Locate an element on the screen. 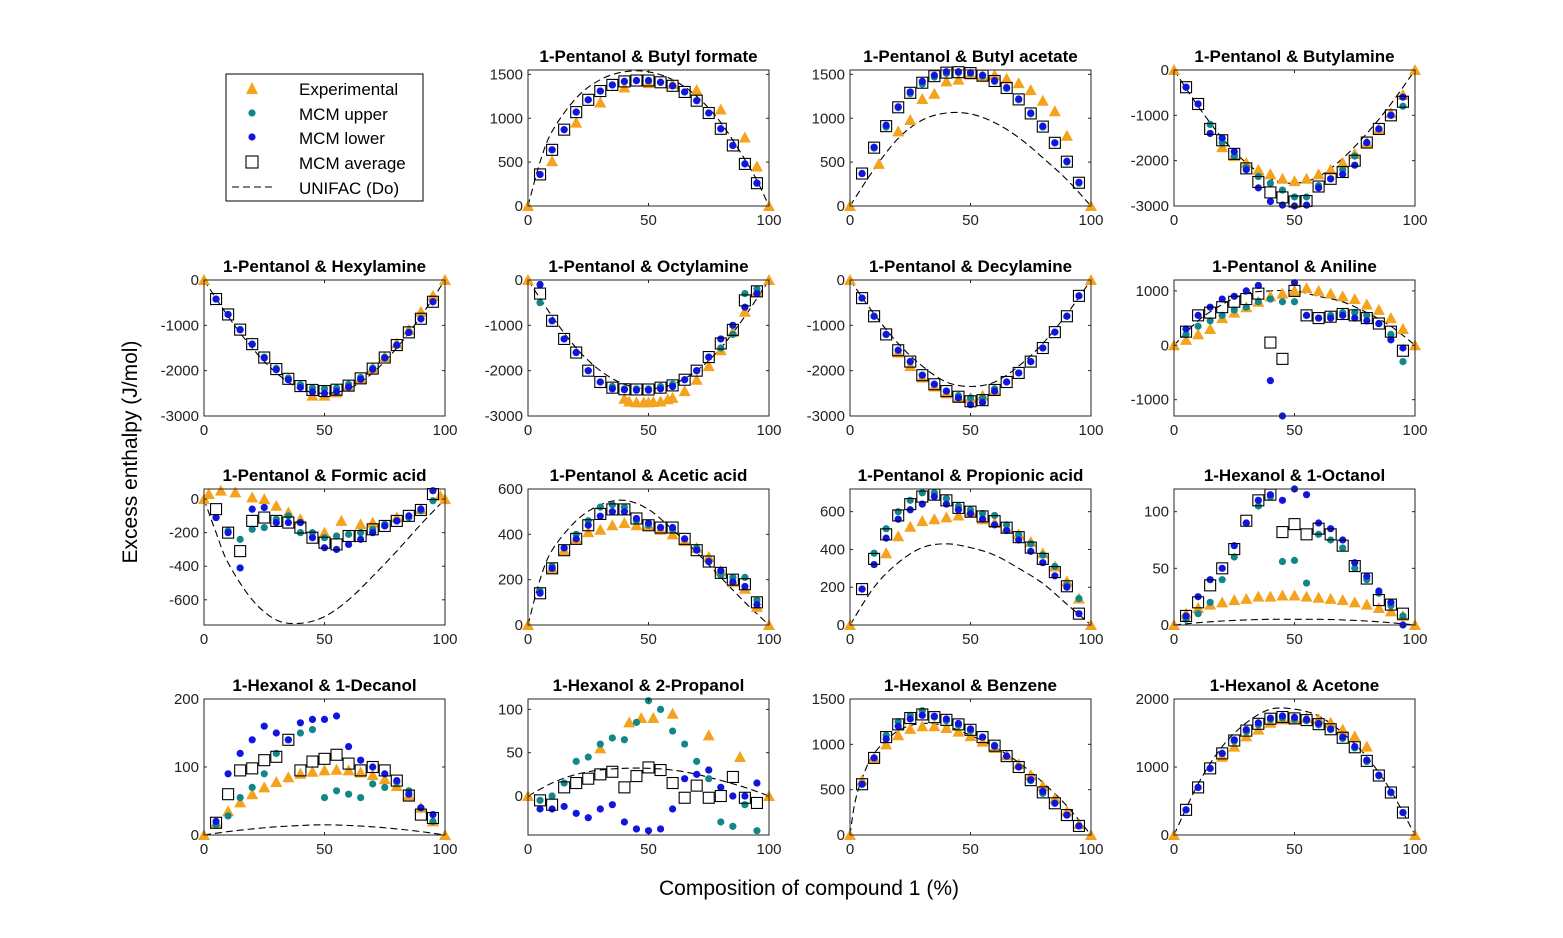  x-tick-label: 100 is located at coordinates (1414, 430).